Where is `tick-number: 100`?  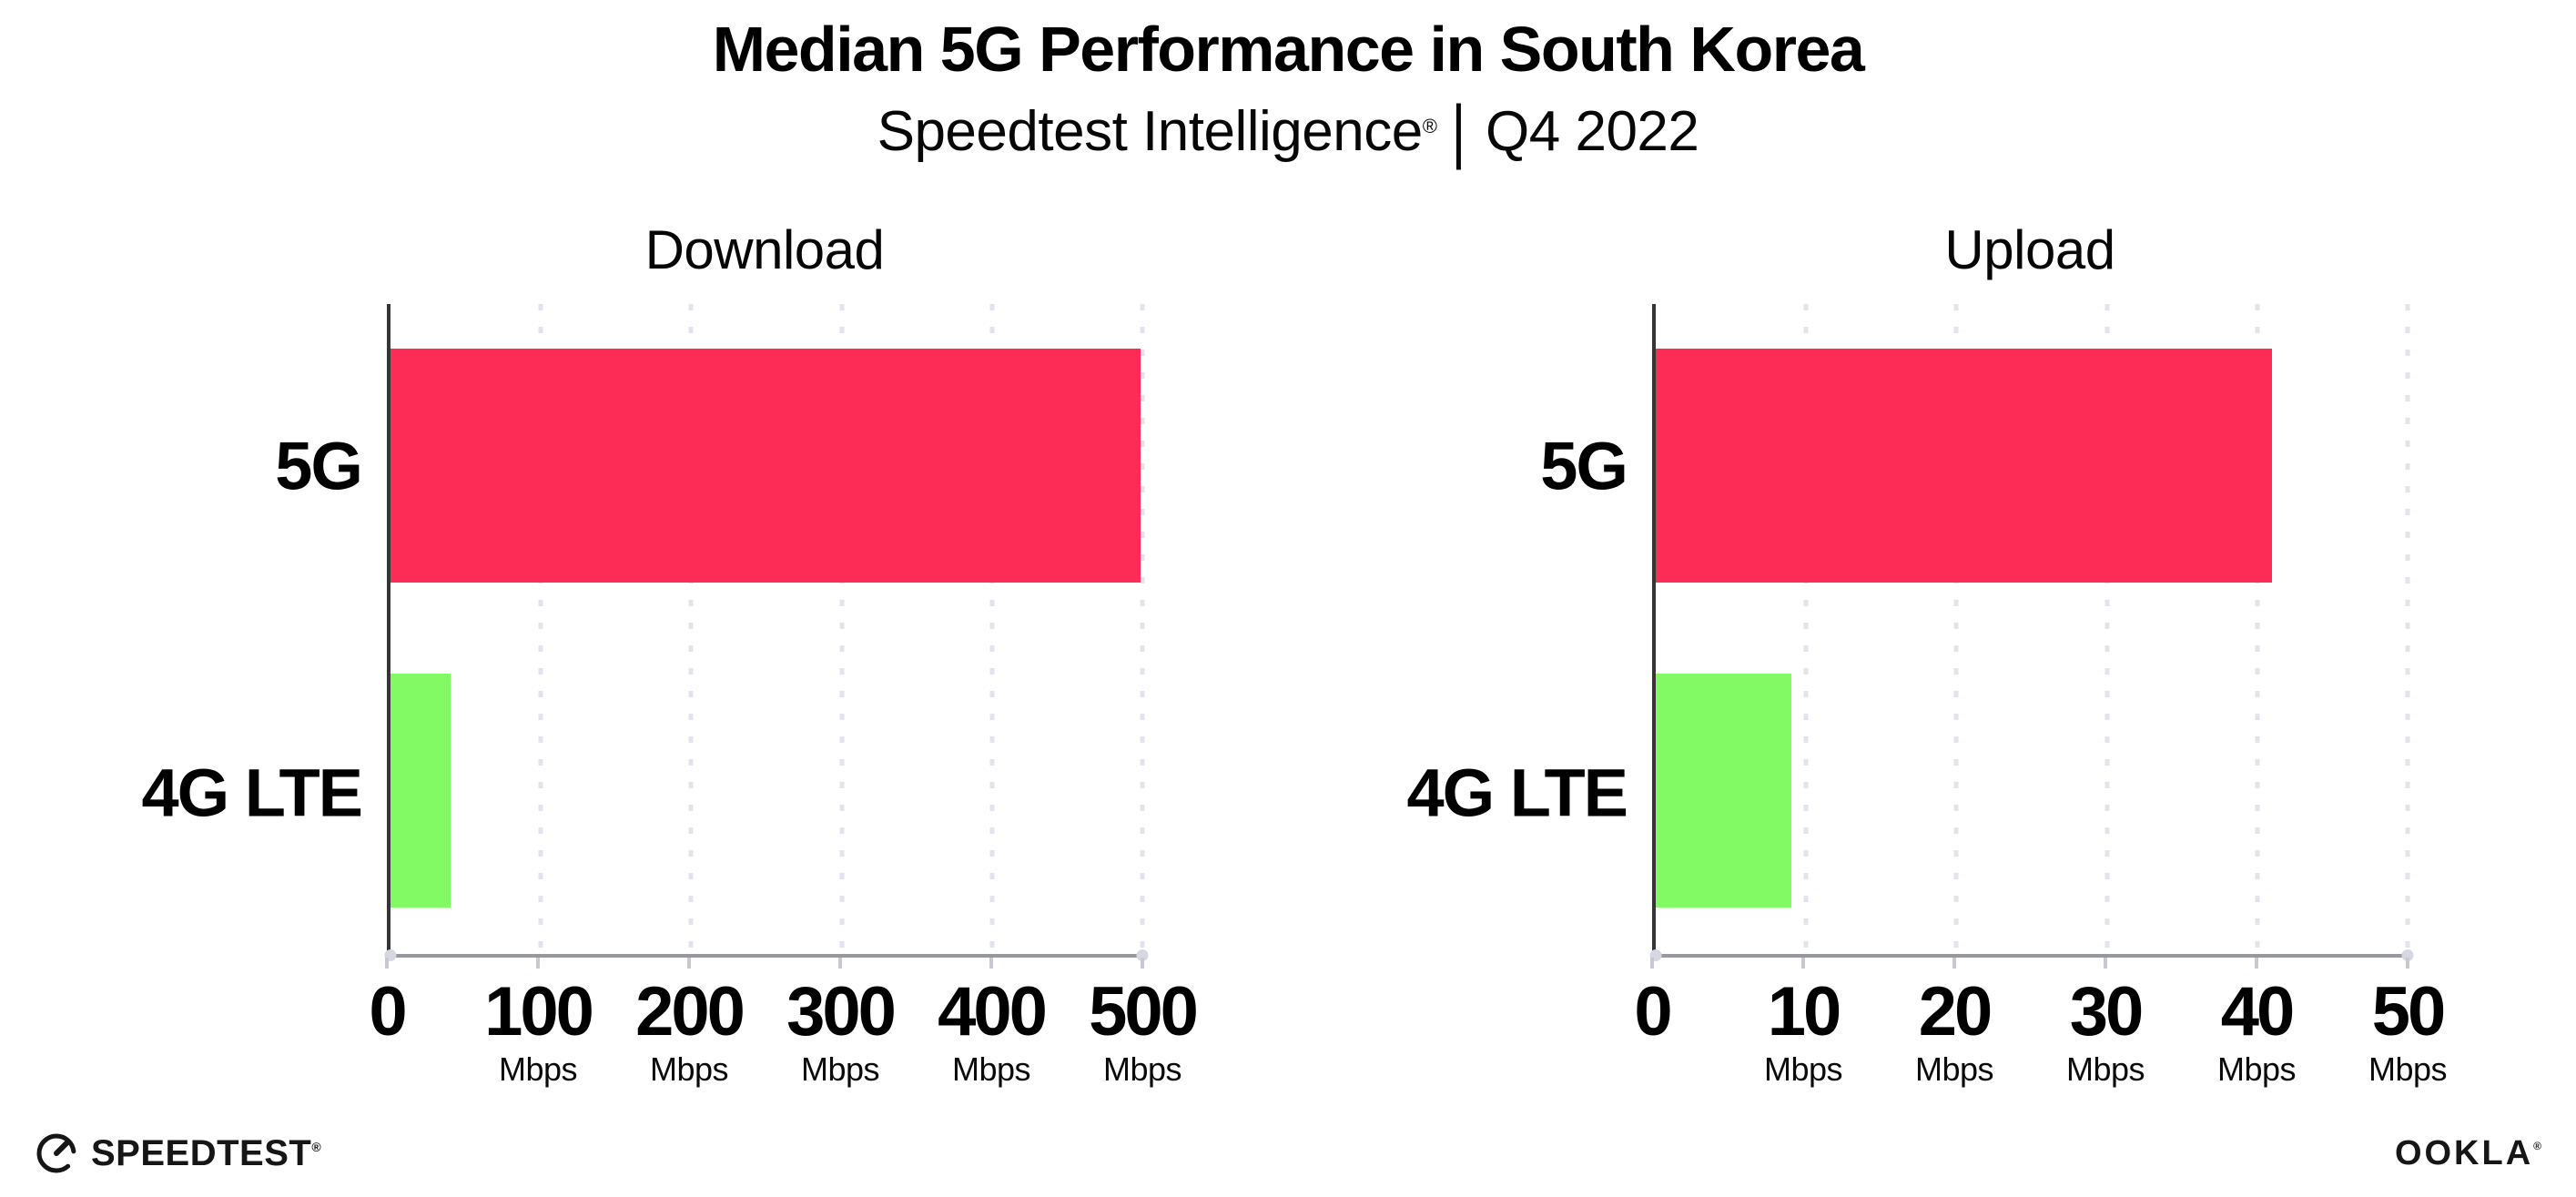
tick-number: 100 is located at coordinates (539, 1011).